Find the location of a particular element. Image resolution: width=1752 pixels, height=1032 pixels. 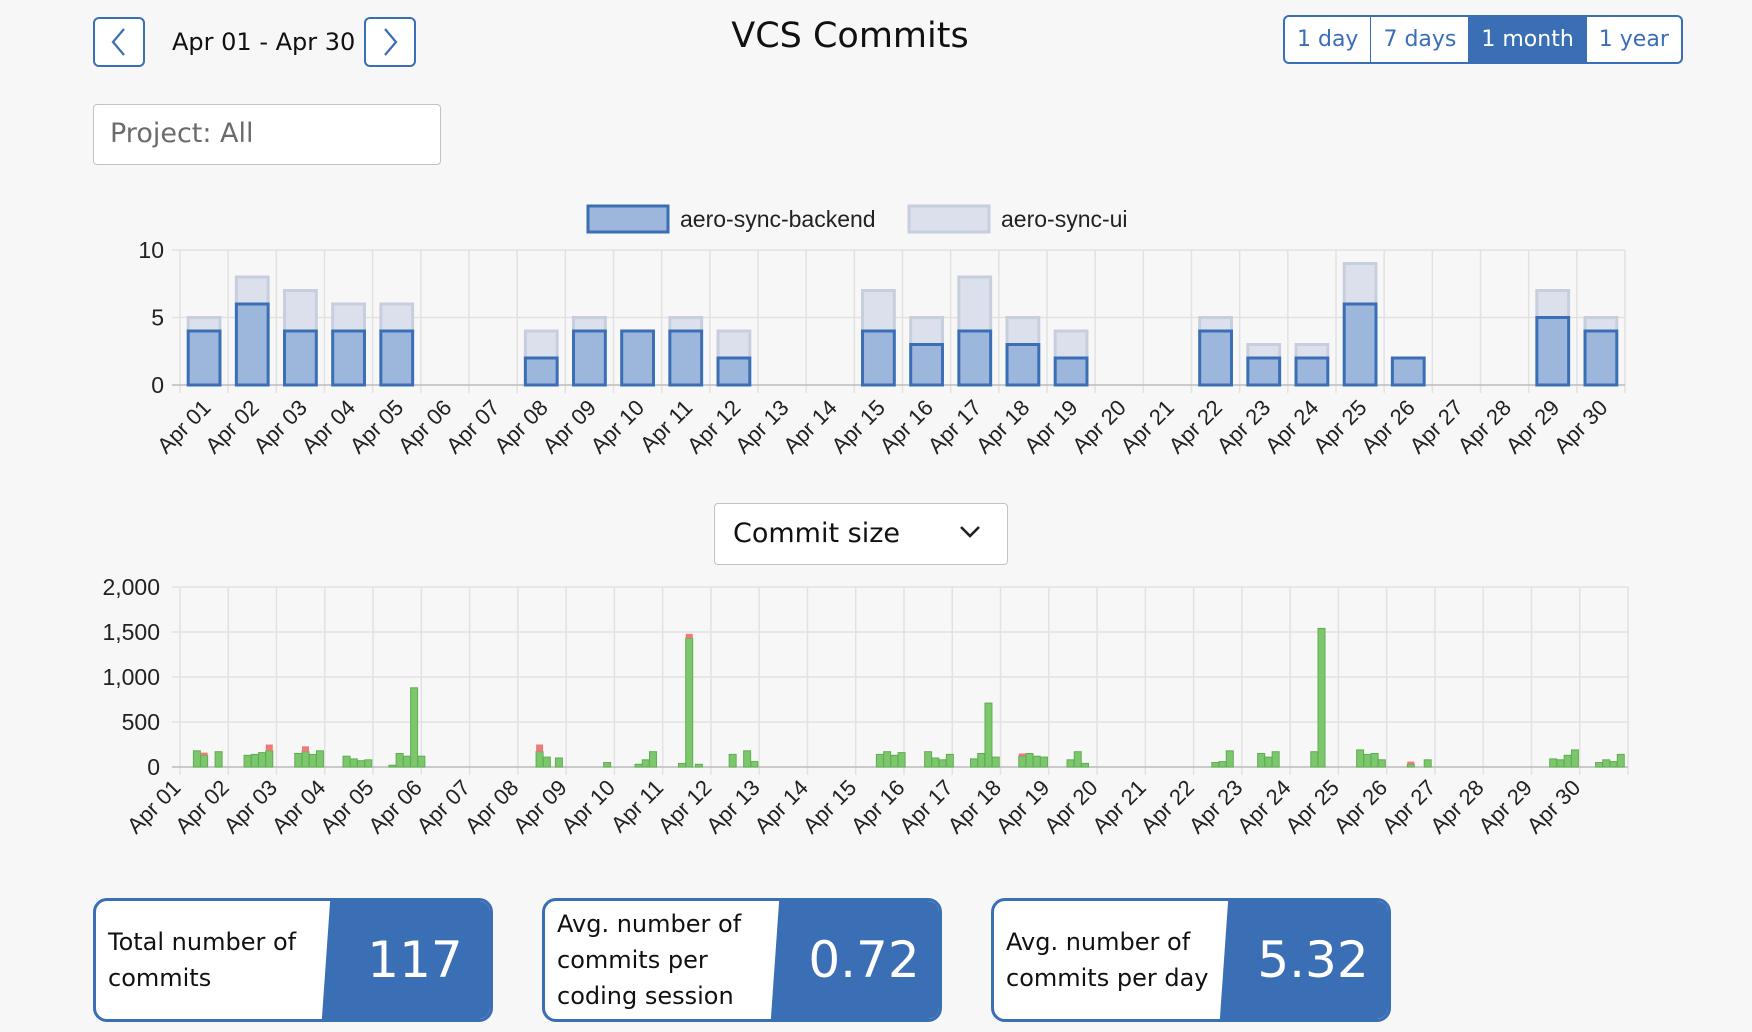

range-1-year-button: 1 year is located at coordinates (1633, 39).